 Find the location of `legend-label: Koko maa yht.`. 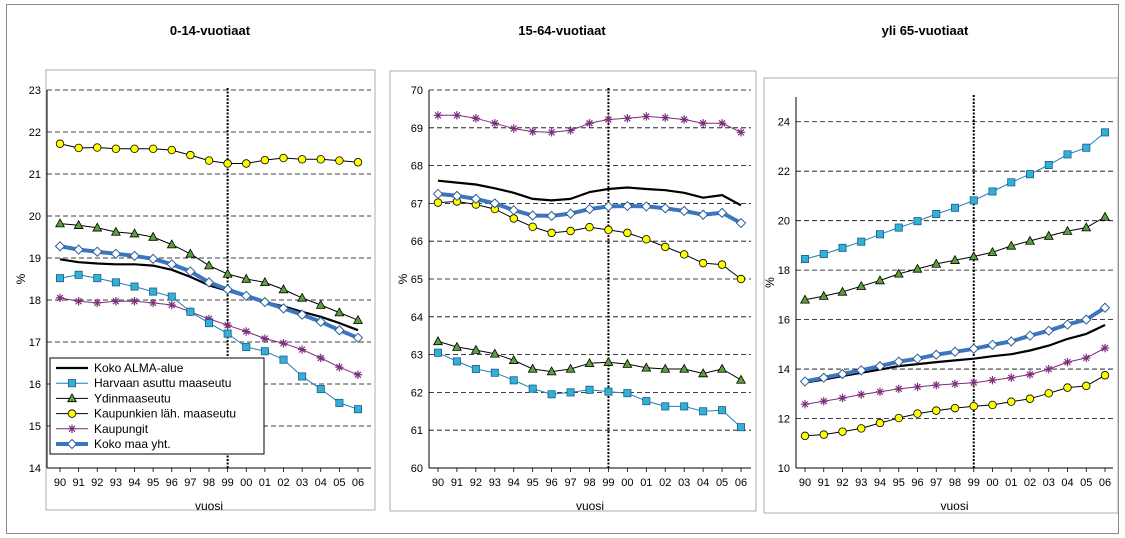

legend-label: Koko maa yht. is located at coordinates (132, 444).